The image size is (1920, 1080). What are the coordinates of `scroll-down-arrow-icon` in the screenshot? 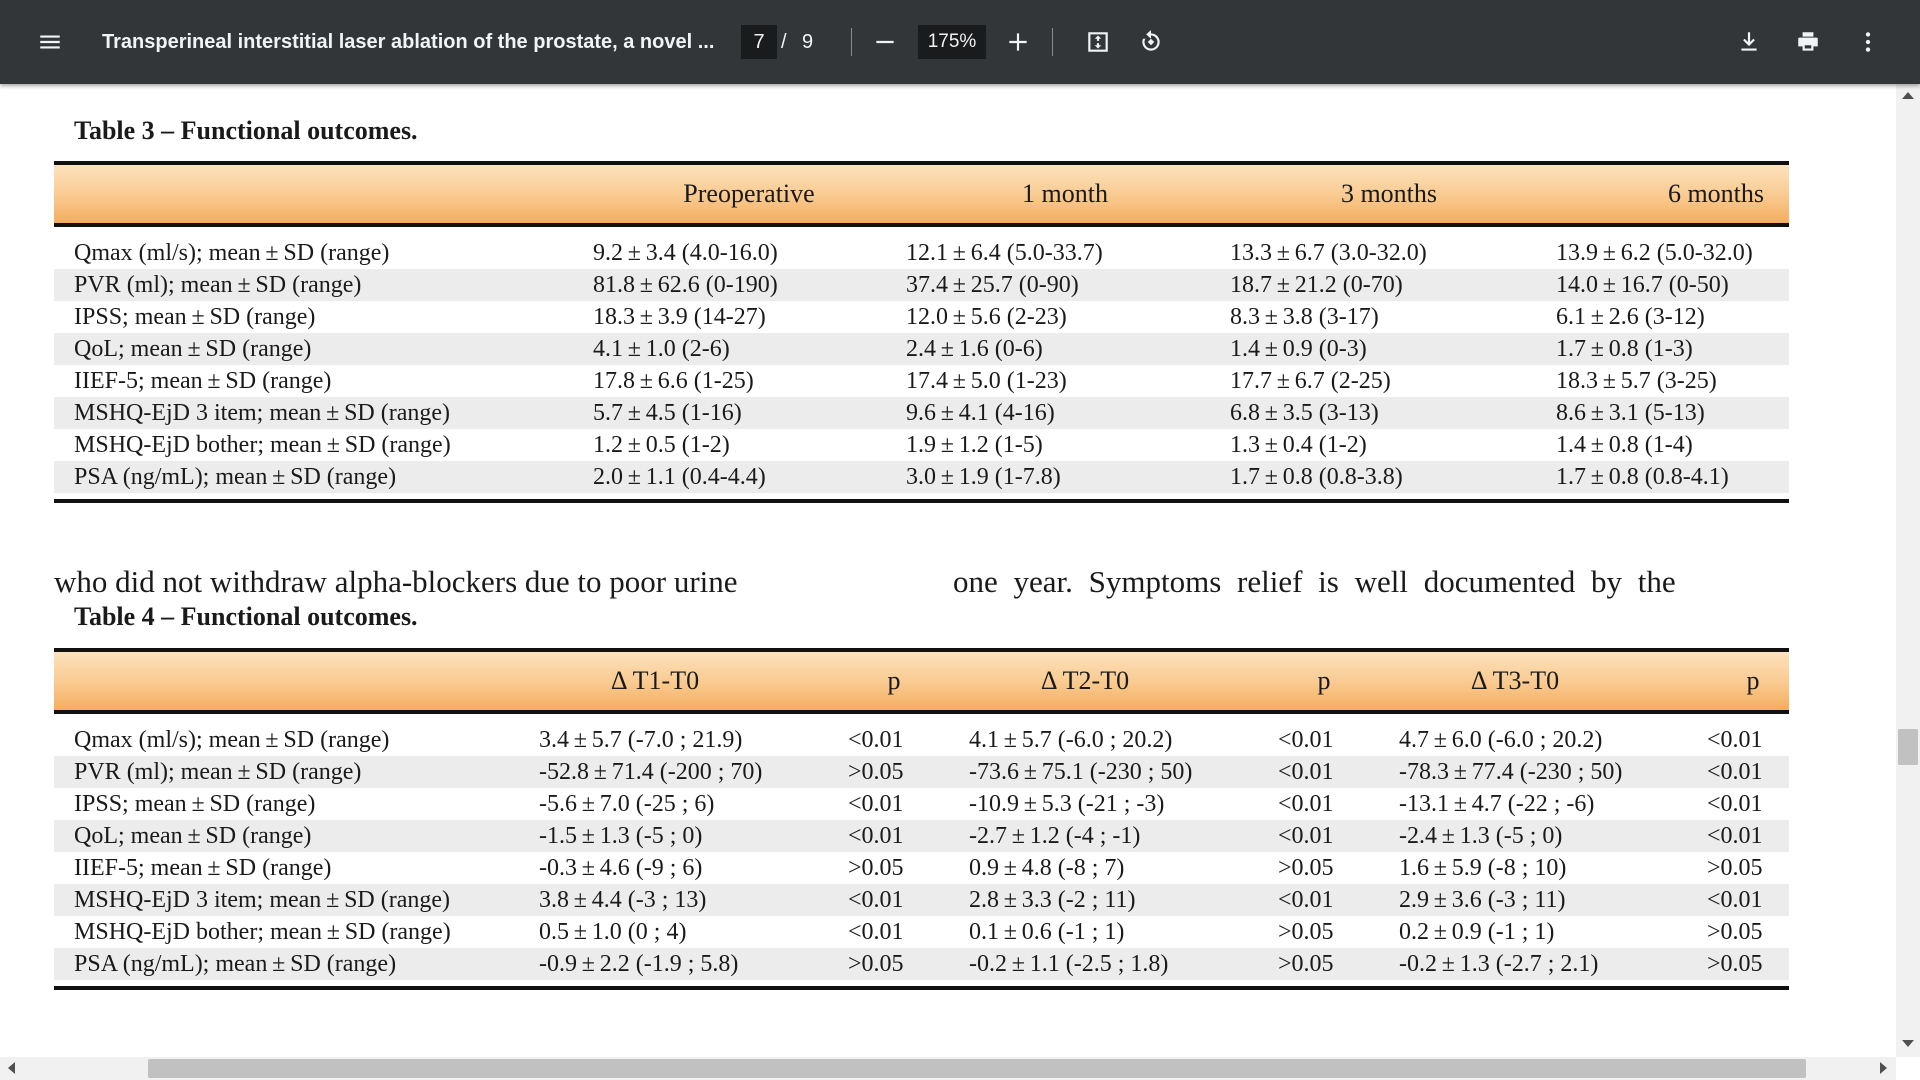 It's located at (1908, 1043).